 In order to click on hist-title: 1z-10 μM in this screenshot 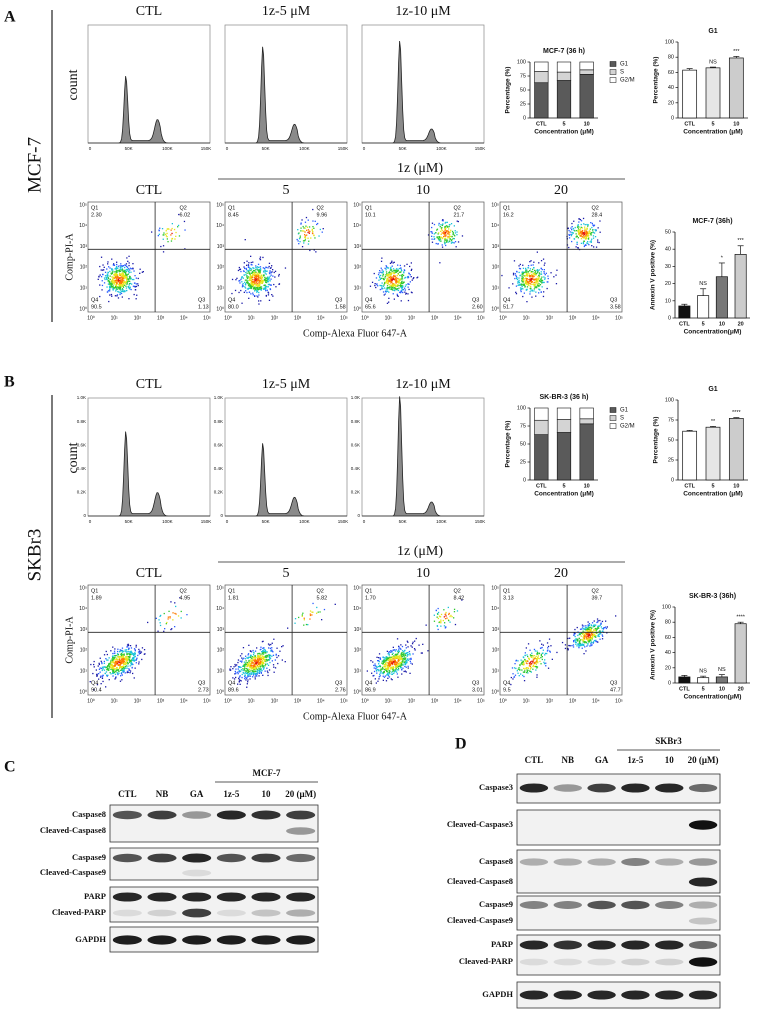, I will do `click(423, 384)`.